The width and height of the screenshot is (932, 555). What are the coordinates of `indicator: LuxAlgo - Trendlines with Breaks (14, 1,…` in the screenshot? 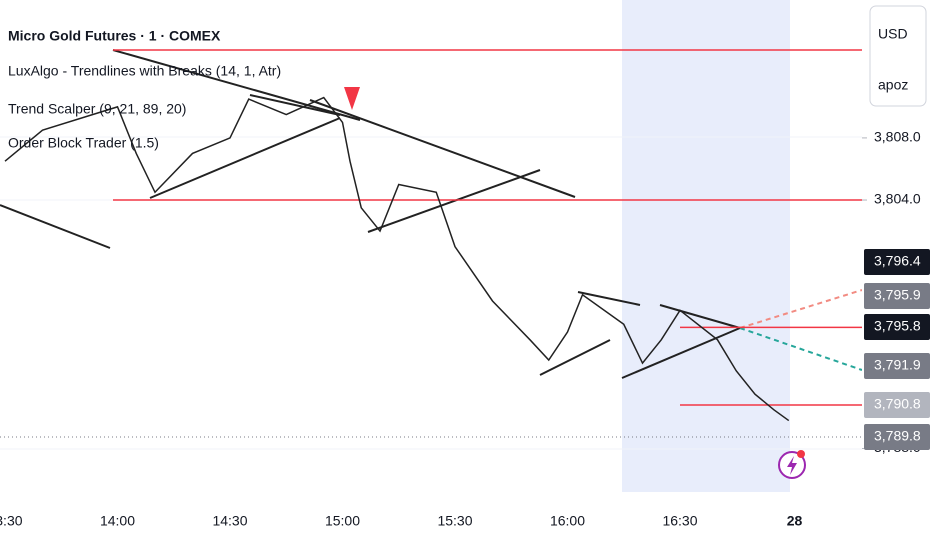 It's located at (144, 71).